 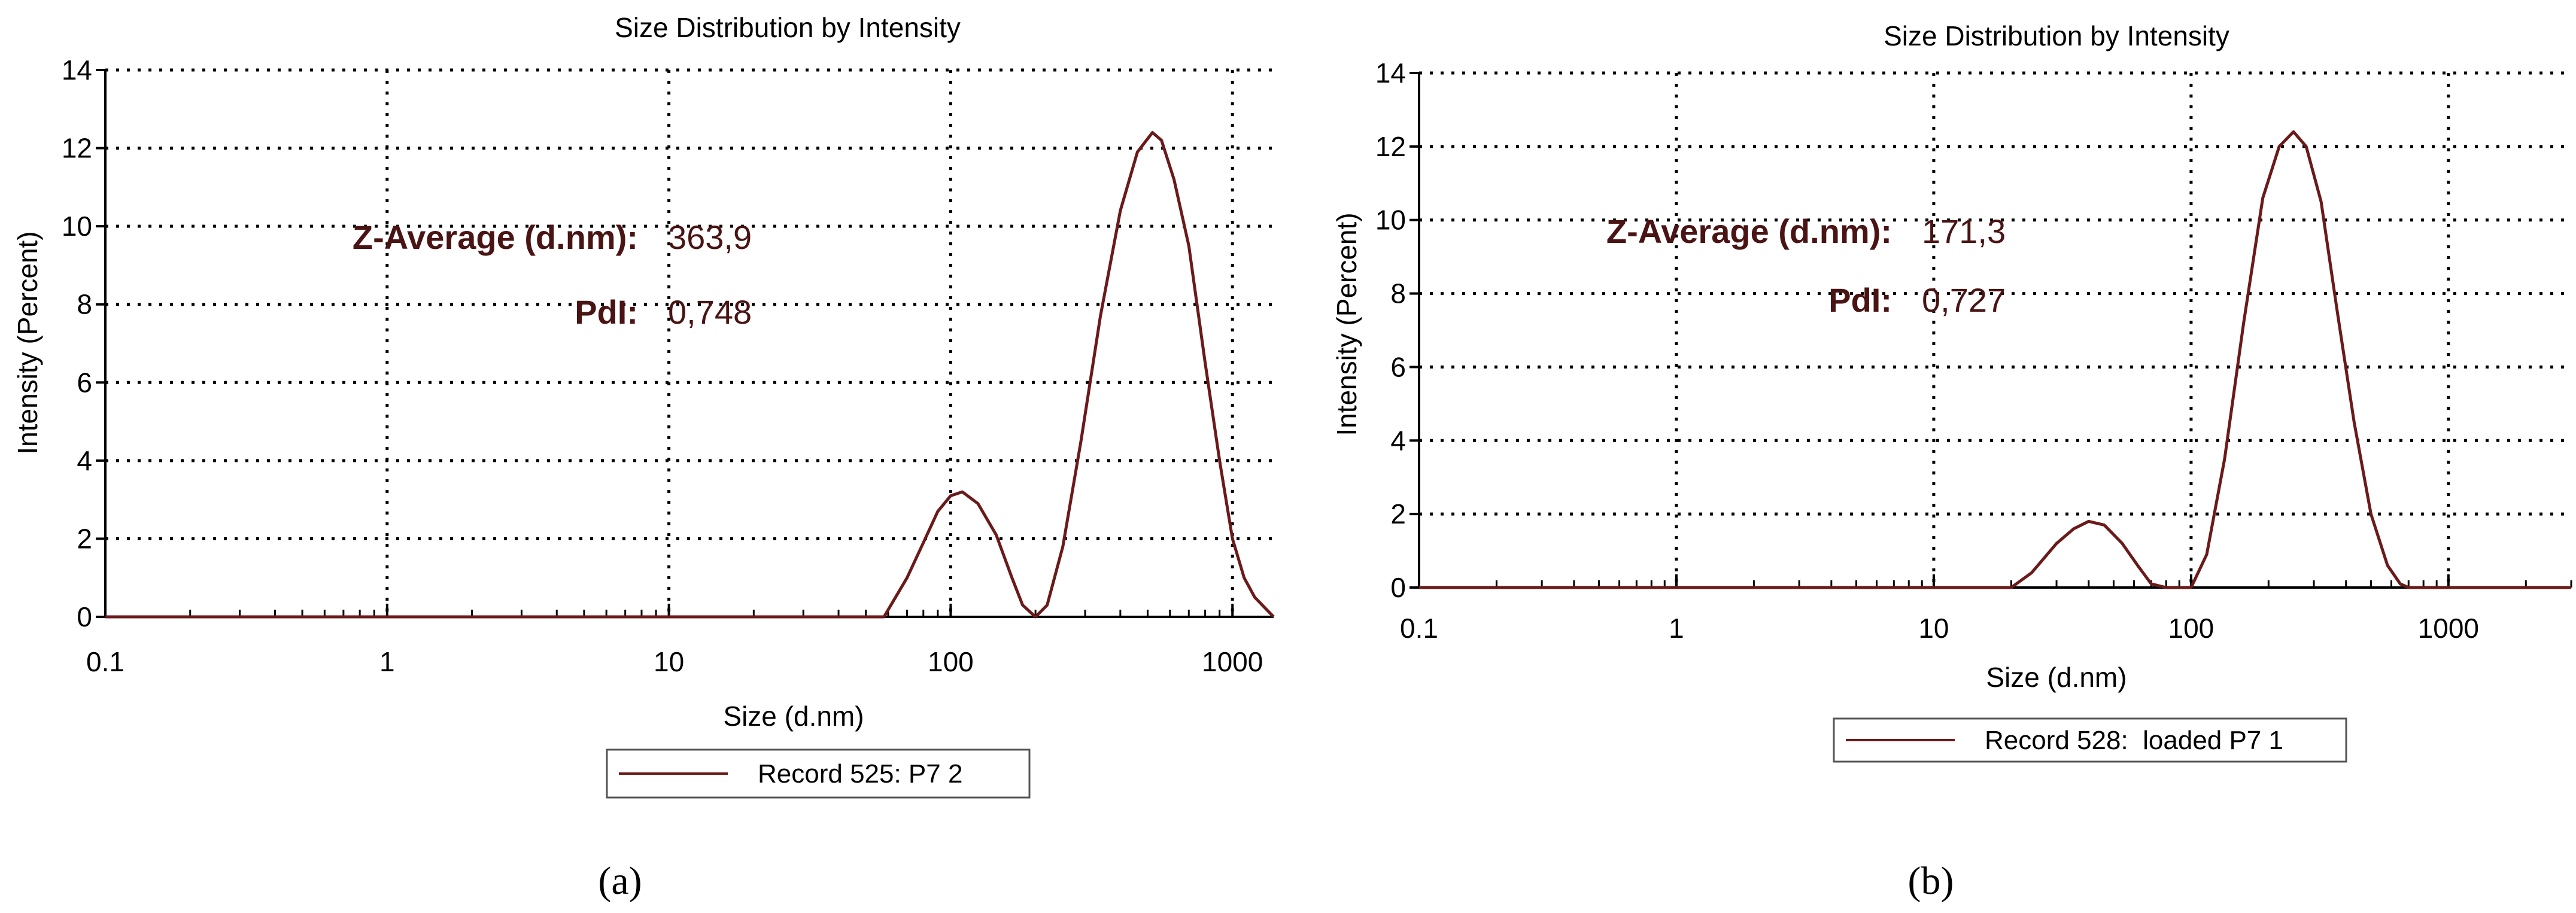 What do you see at coordinates (860, 774) in the screenshot?
I see `legend-entry: Record 525: P7 2` at bounding box center [860, 774].